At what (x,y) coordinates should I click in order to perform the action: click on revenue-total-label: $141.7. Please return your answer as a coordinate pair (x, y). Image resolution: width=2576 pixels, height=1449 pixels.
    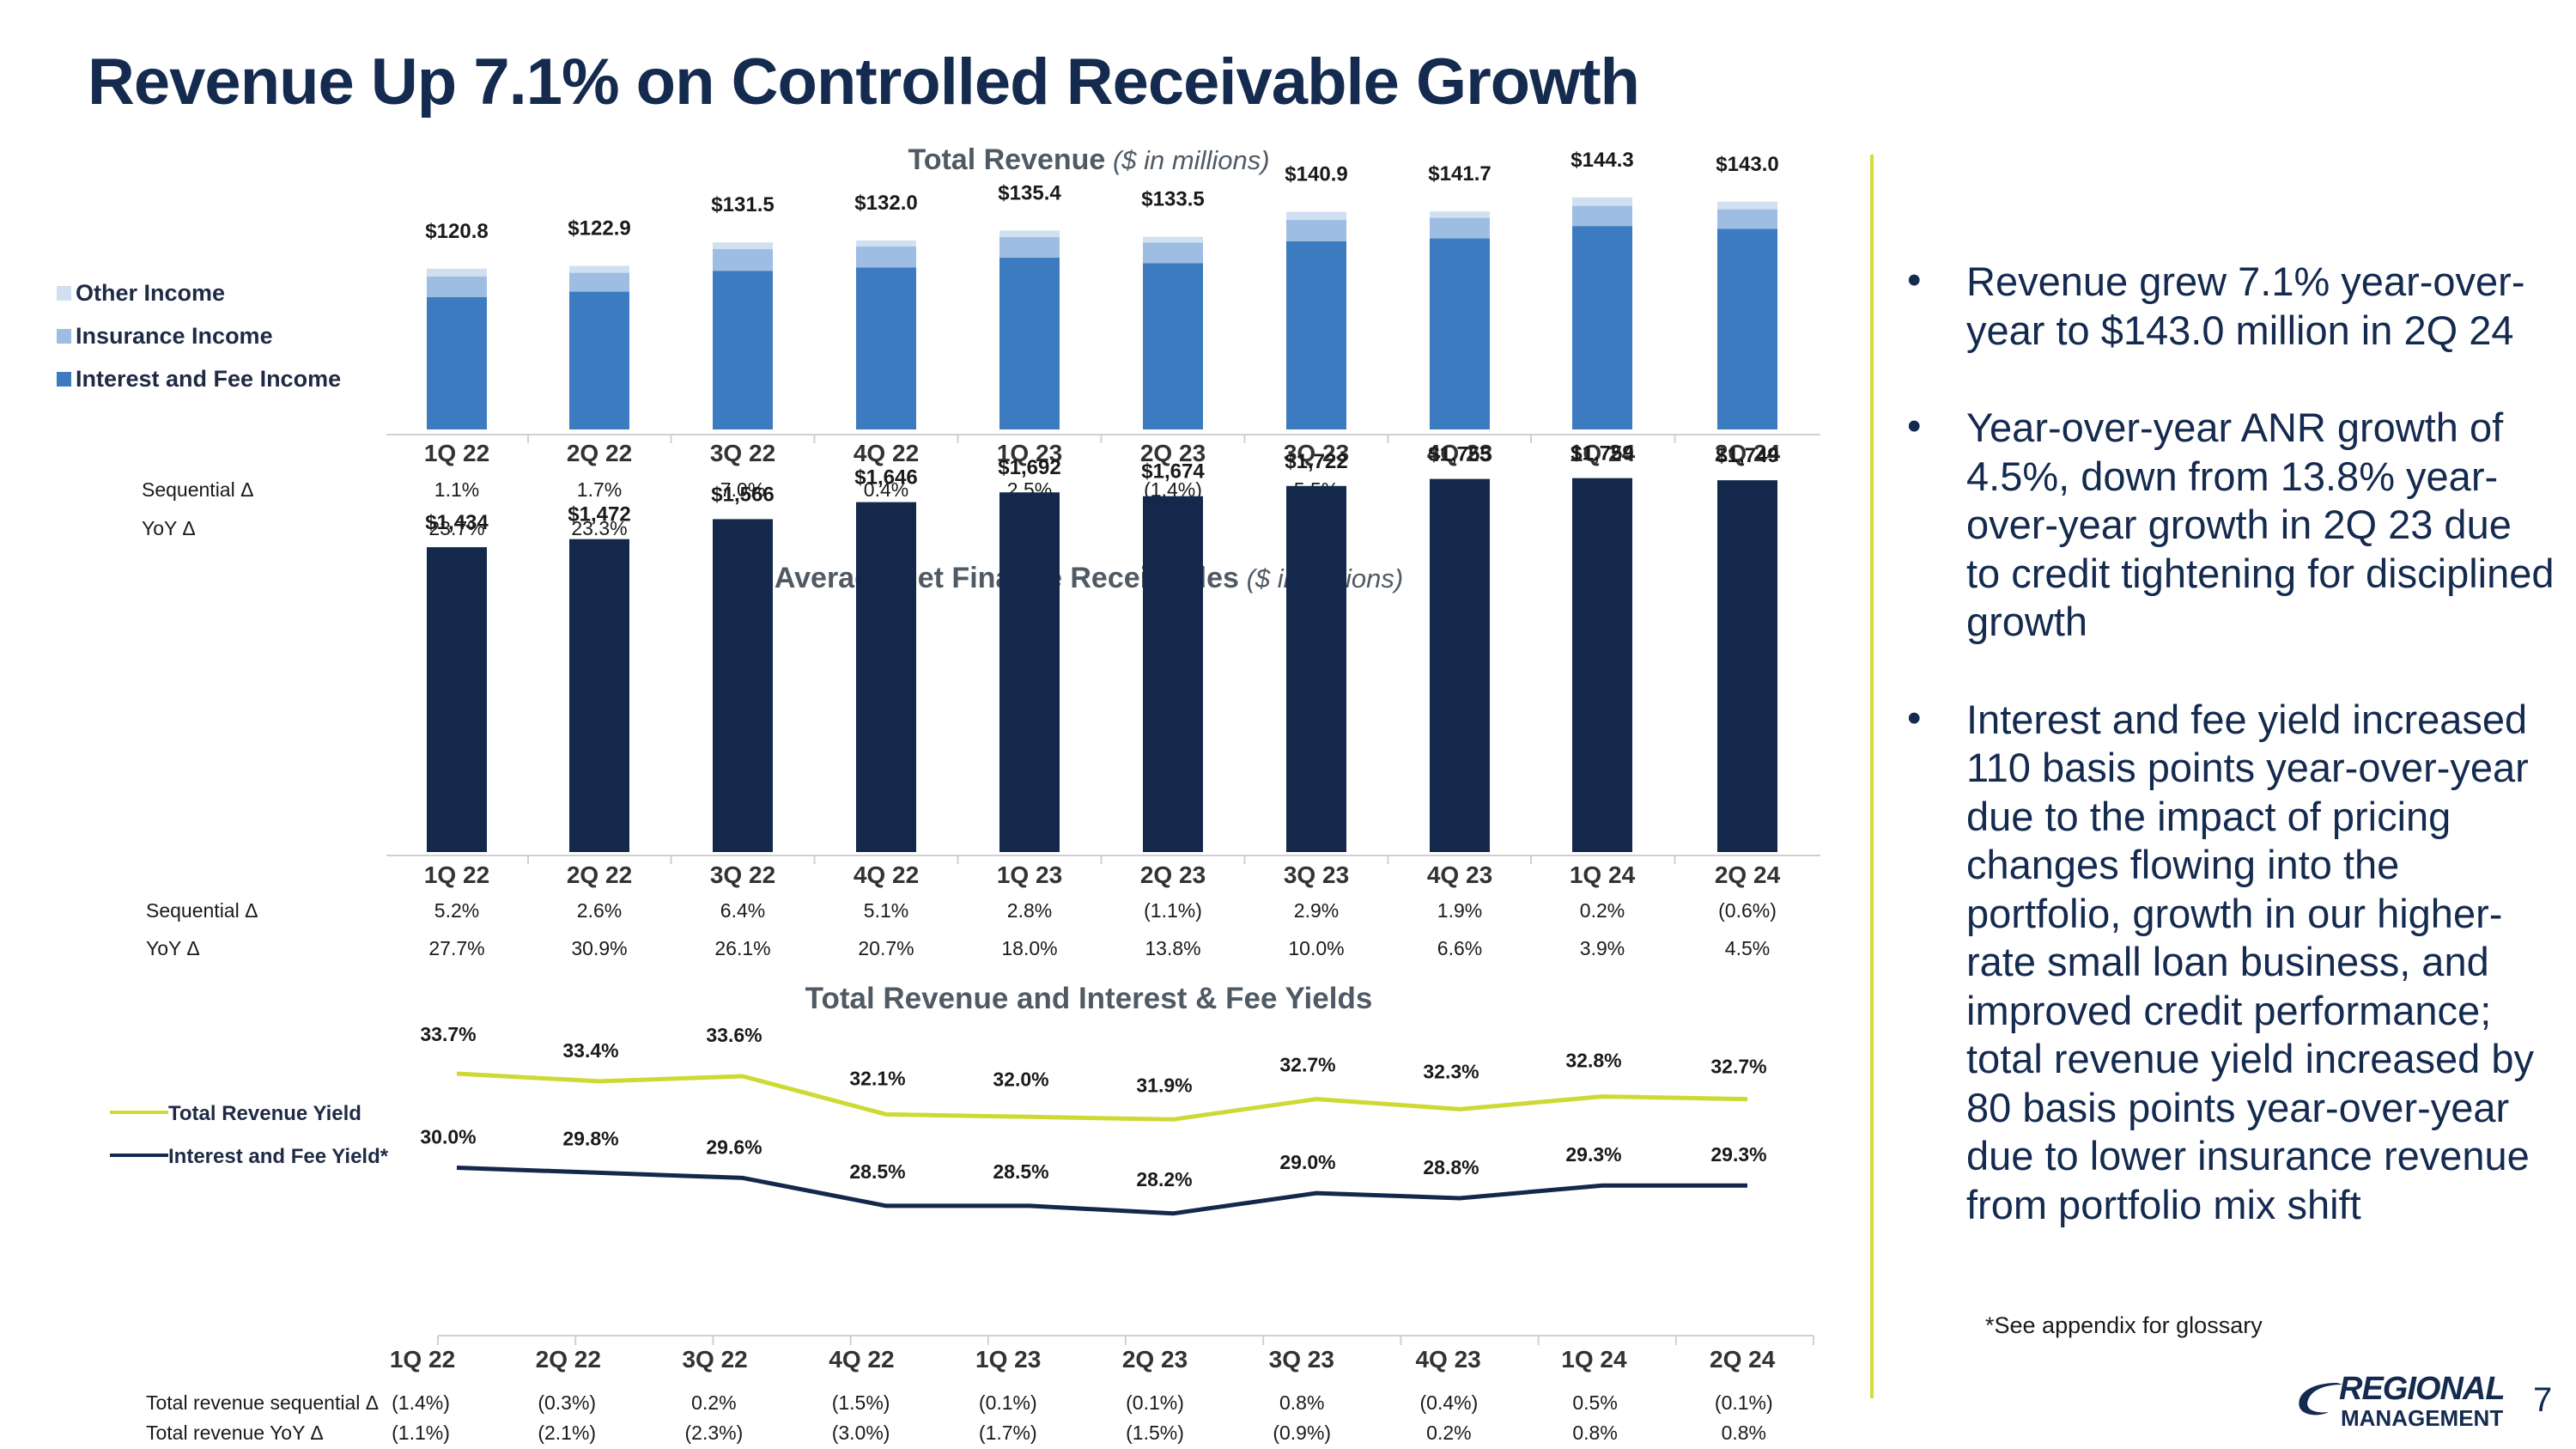
    Looking at the image, I should click on (1459, 174).